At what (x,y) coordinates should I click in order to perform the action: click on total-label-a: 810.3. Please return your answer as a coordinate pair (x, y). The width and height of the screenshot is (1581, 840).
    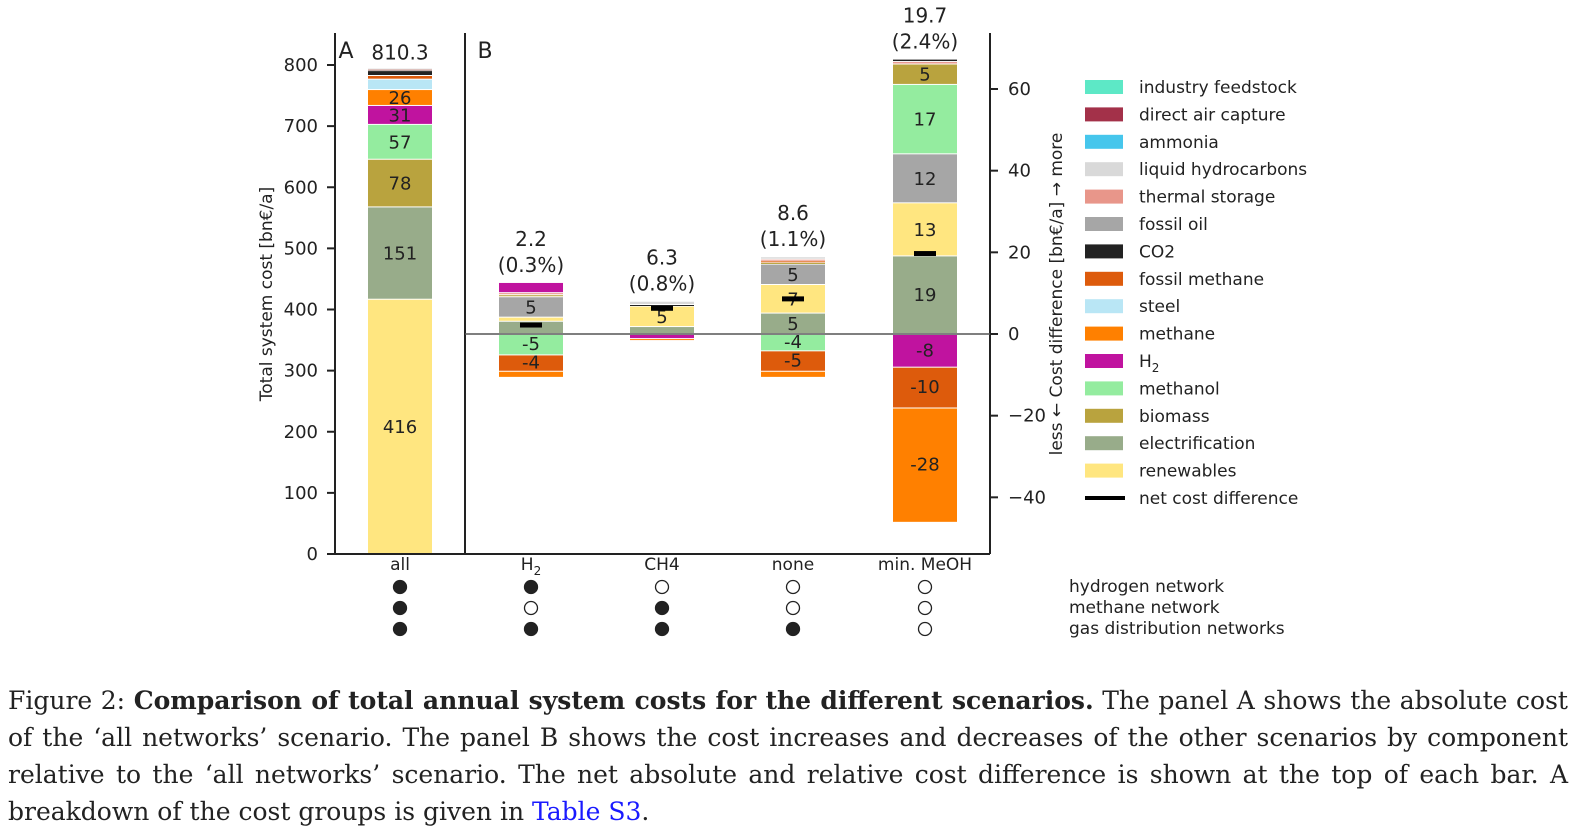
    Looking at the image, I should click on (399, 53).